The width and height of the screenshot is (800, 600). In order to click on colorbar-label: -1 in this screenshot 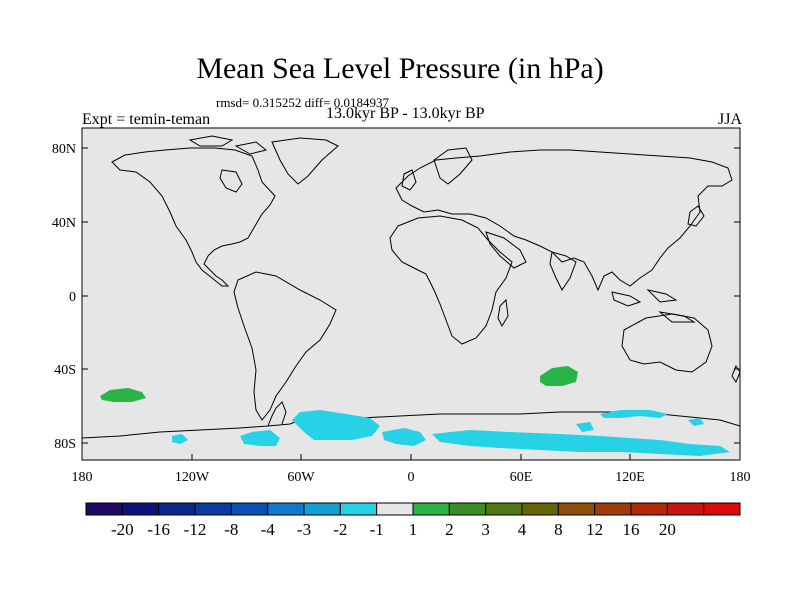, I will do `click(377, 529)`.